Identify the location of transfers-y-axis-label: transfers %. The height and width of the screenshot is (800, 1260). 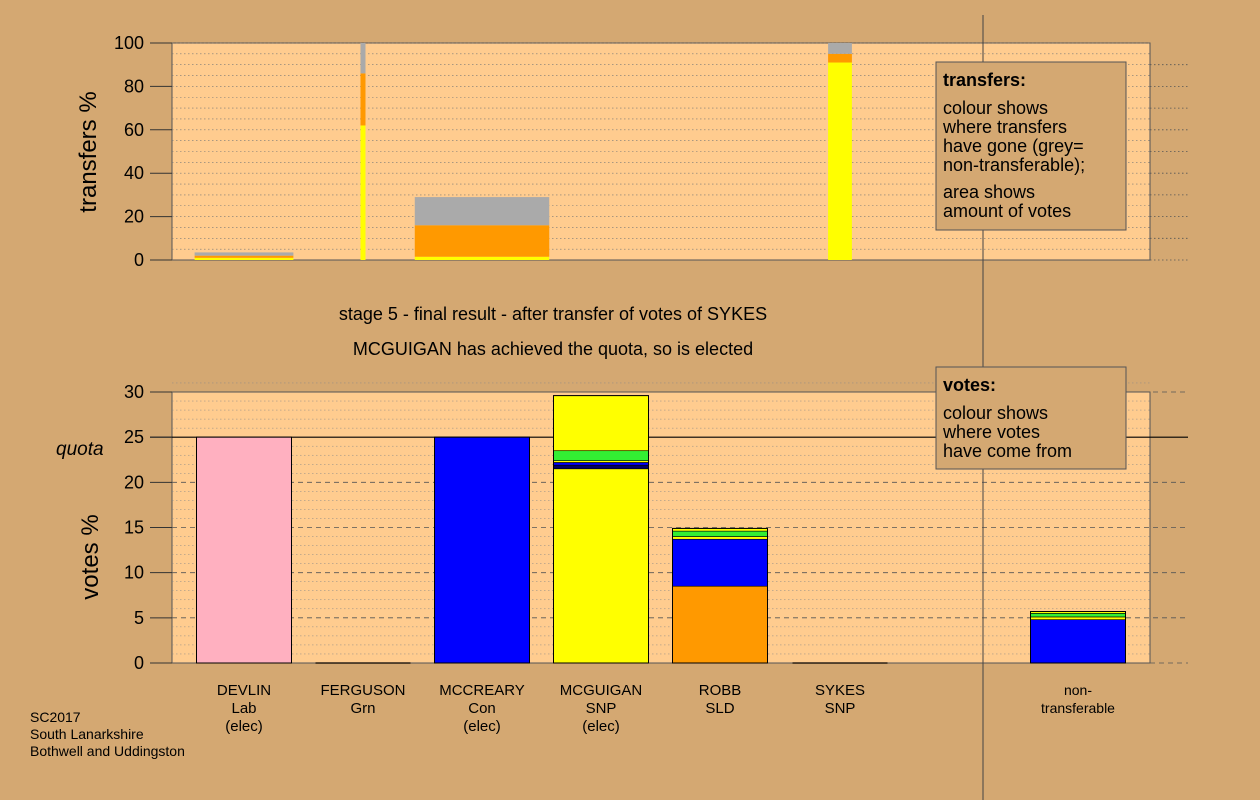
(88, 151).